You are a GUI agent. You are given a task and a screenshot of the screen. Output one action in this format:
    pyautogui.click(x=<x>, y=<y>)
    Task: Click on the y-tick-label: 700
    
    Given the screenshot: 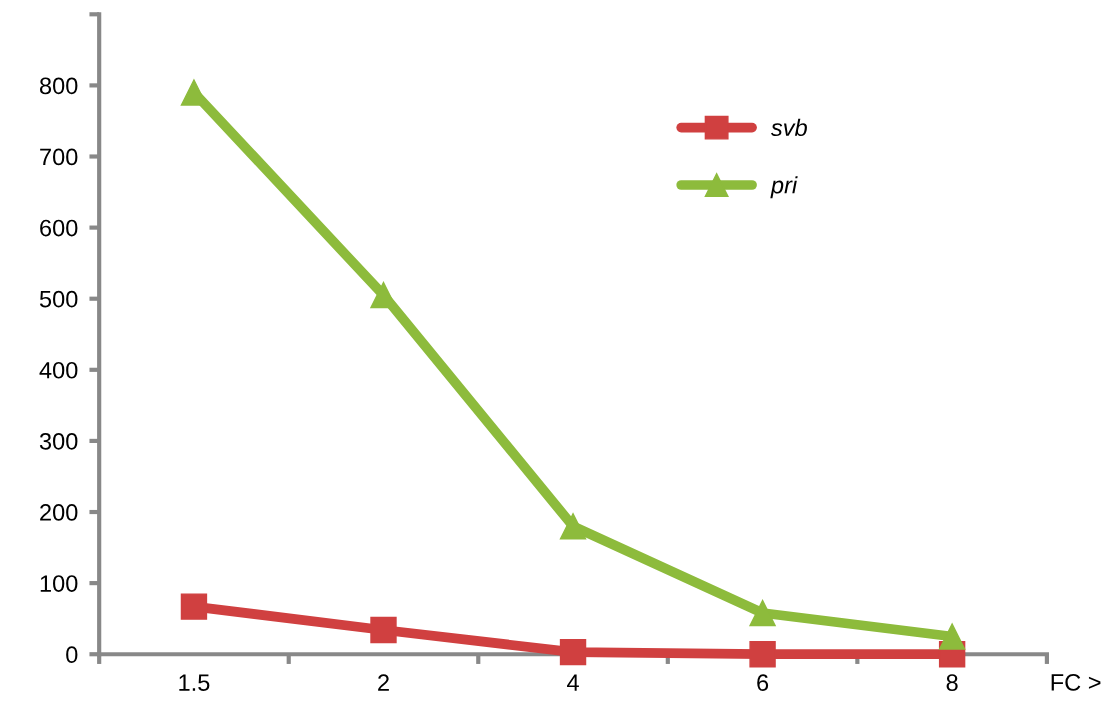 What is the action you would take?
    pyautogui.click(x=59, y=157)
    